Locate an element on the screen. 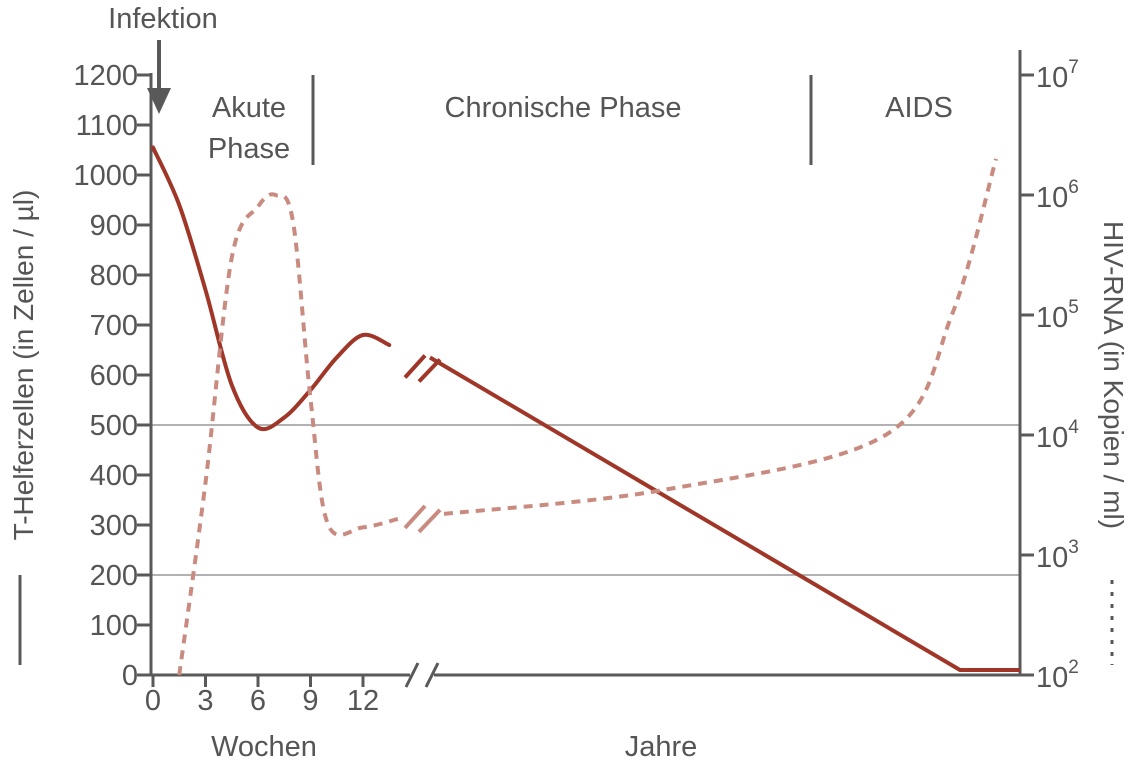 The image size is (1132, 767). left-tick-label: 500 is located at coordinates (114, 426).